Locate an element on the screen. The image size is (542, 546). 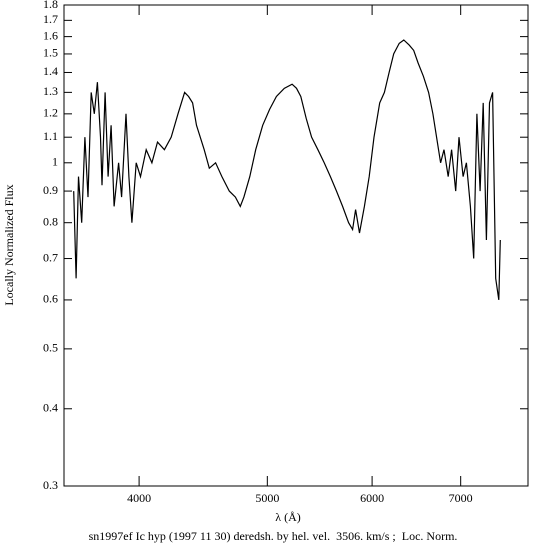
y-tick-label: 1.4 is located at coordinates (50, 71).